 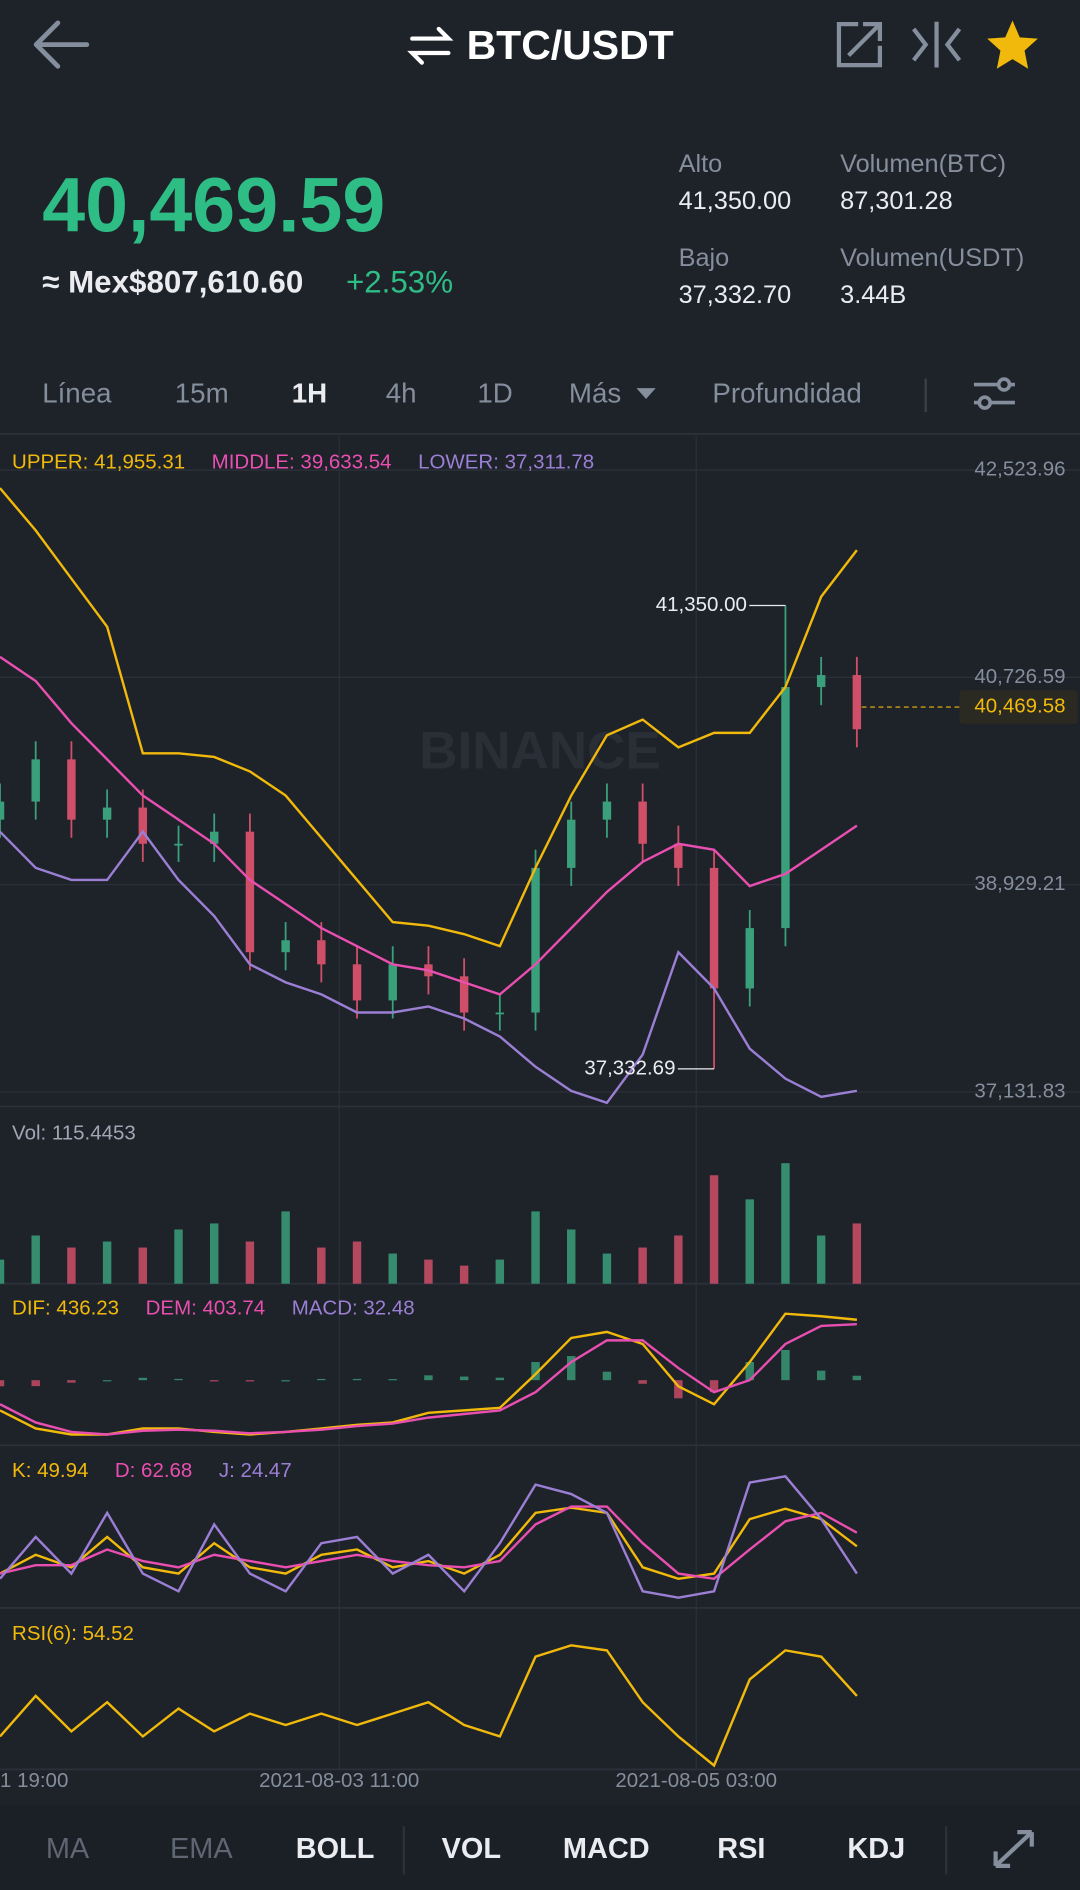 I want to click on watermark: BINANCE, so click(x=540, y=751).